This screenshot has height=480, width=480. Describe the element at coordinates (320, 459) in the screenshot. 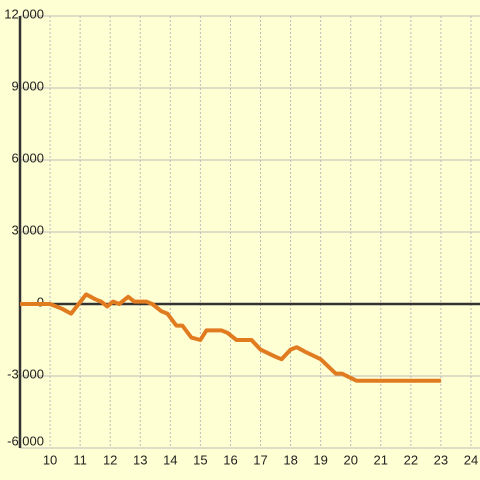

I see `x-tick-label: 19` at that location.